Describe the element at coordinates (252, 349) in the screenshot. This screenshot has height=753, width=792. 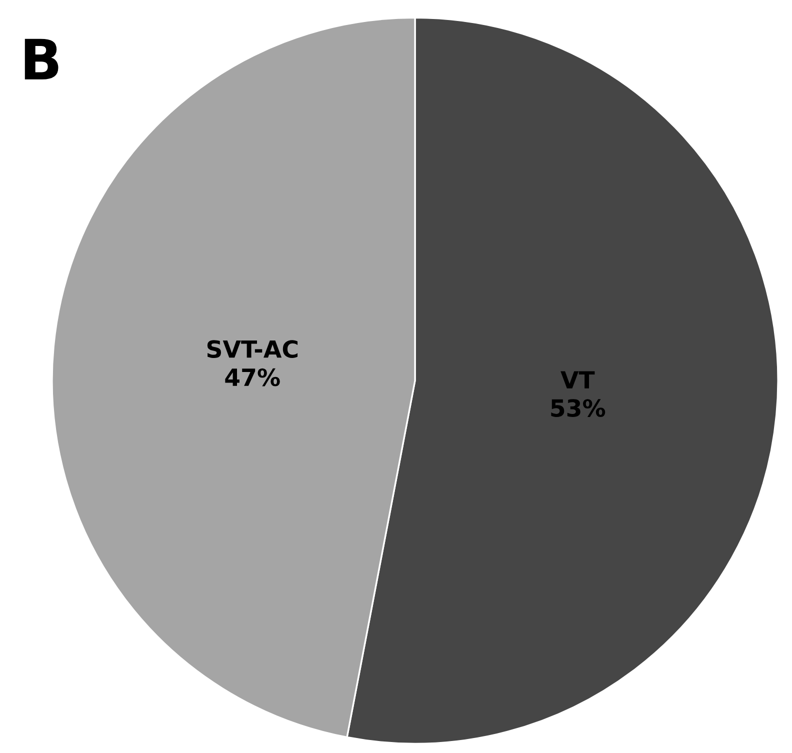
I see `slice-label: SVT-AC` at that location.